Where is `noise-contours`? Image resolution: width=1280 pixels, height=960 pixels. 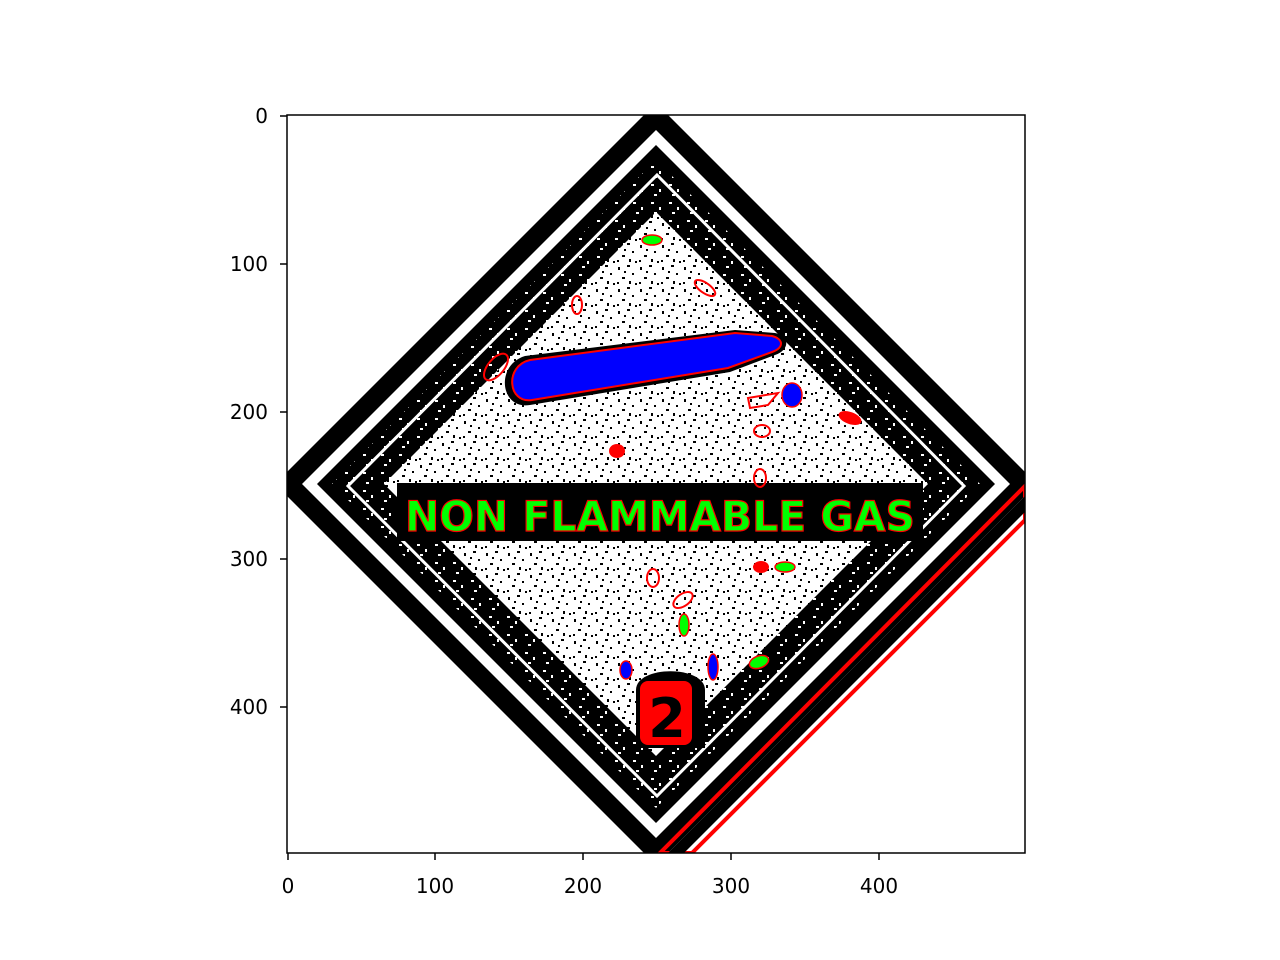 noise-contours is located at coordinates (672, 457).